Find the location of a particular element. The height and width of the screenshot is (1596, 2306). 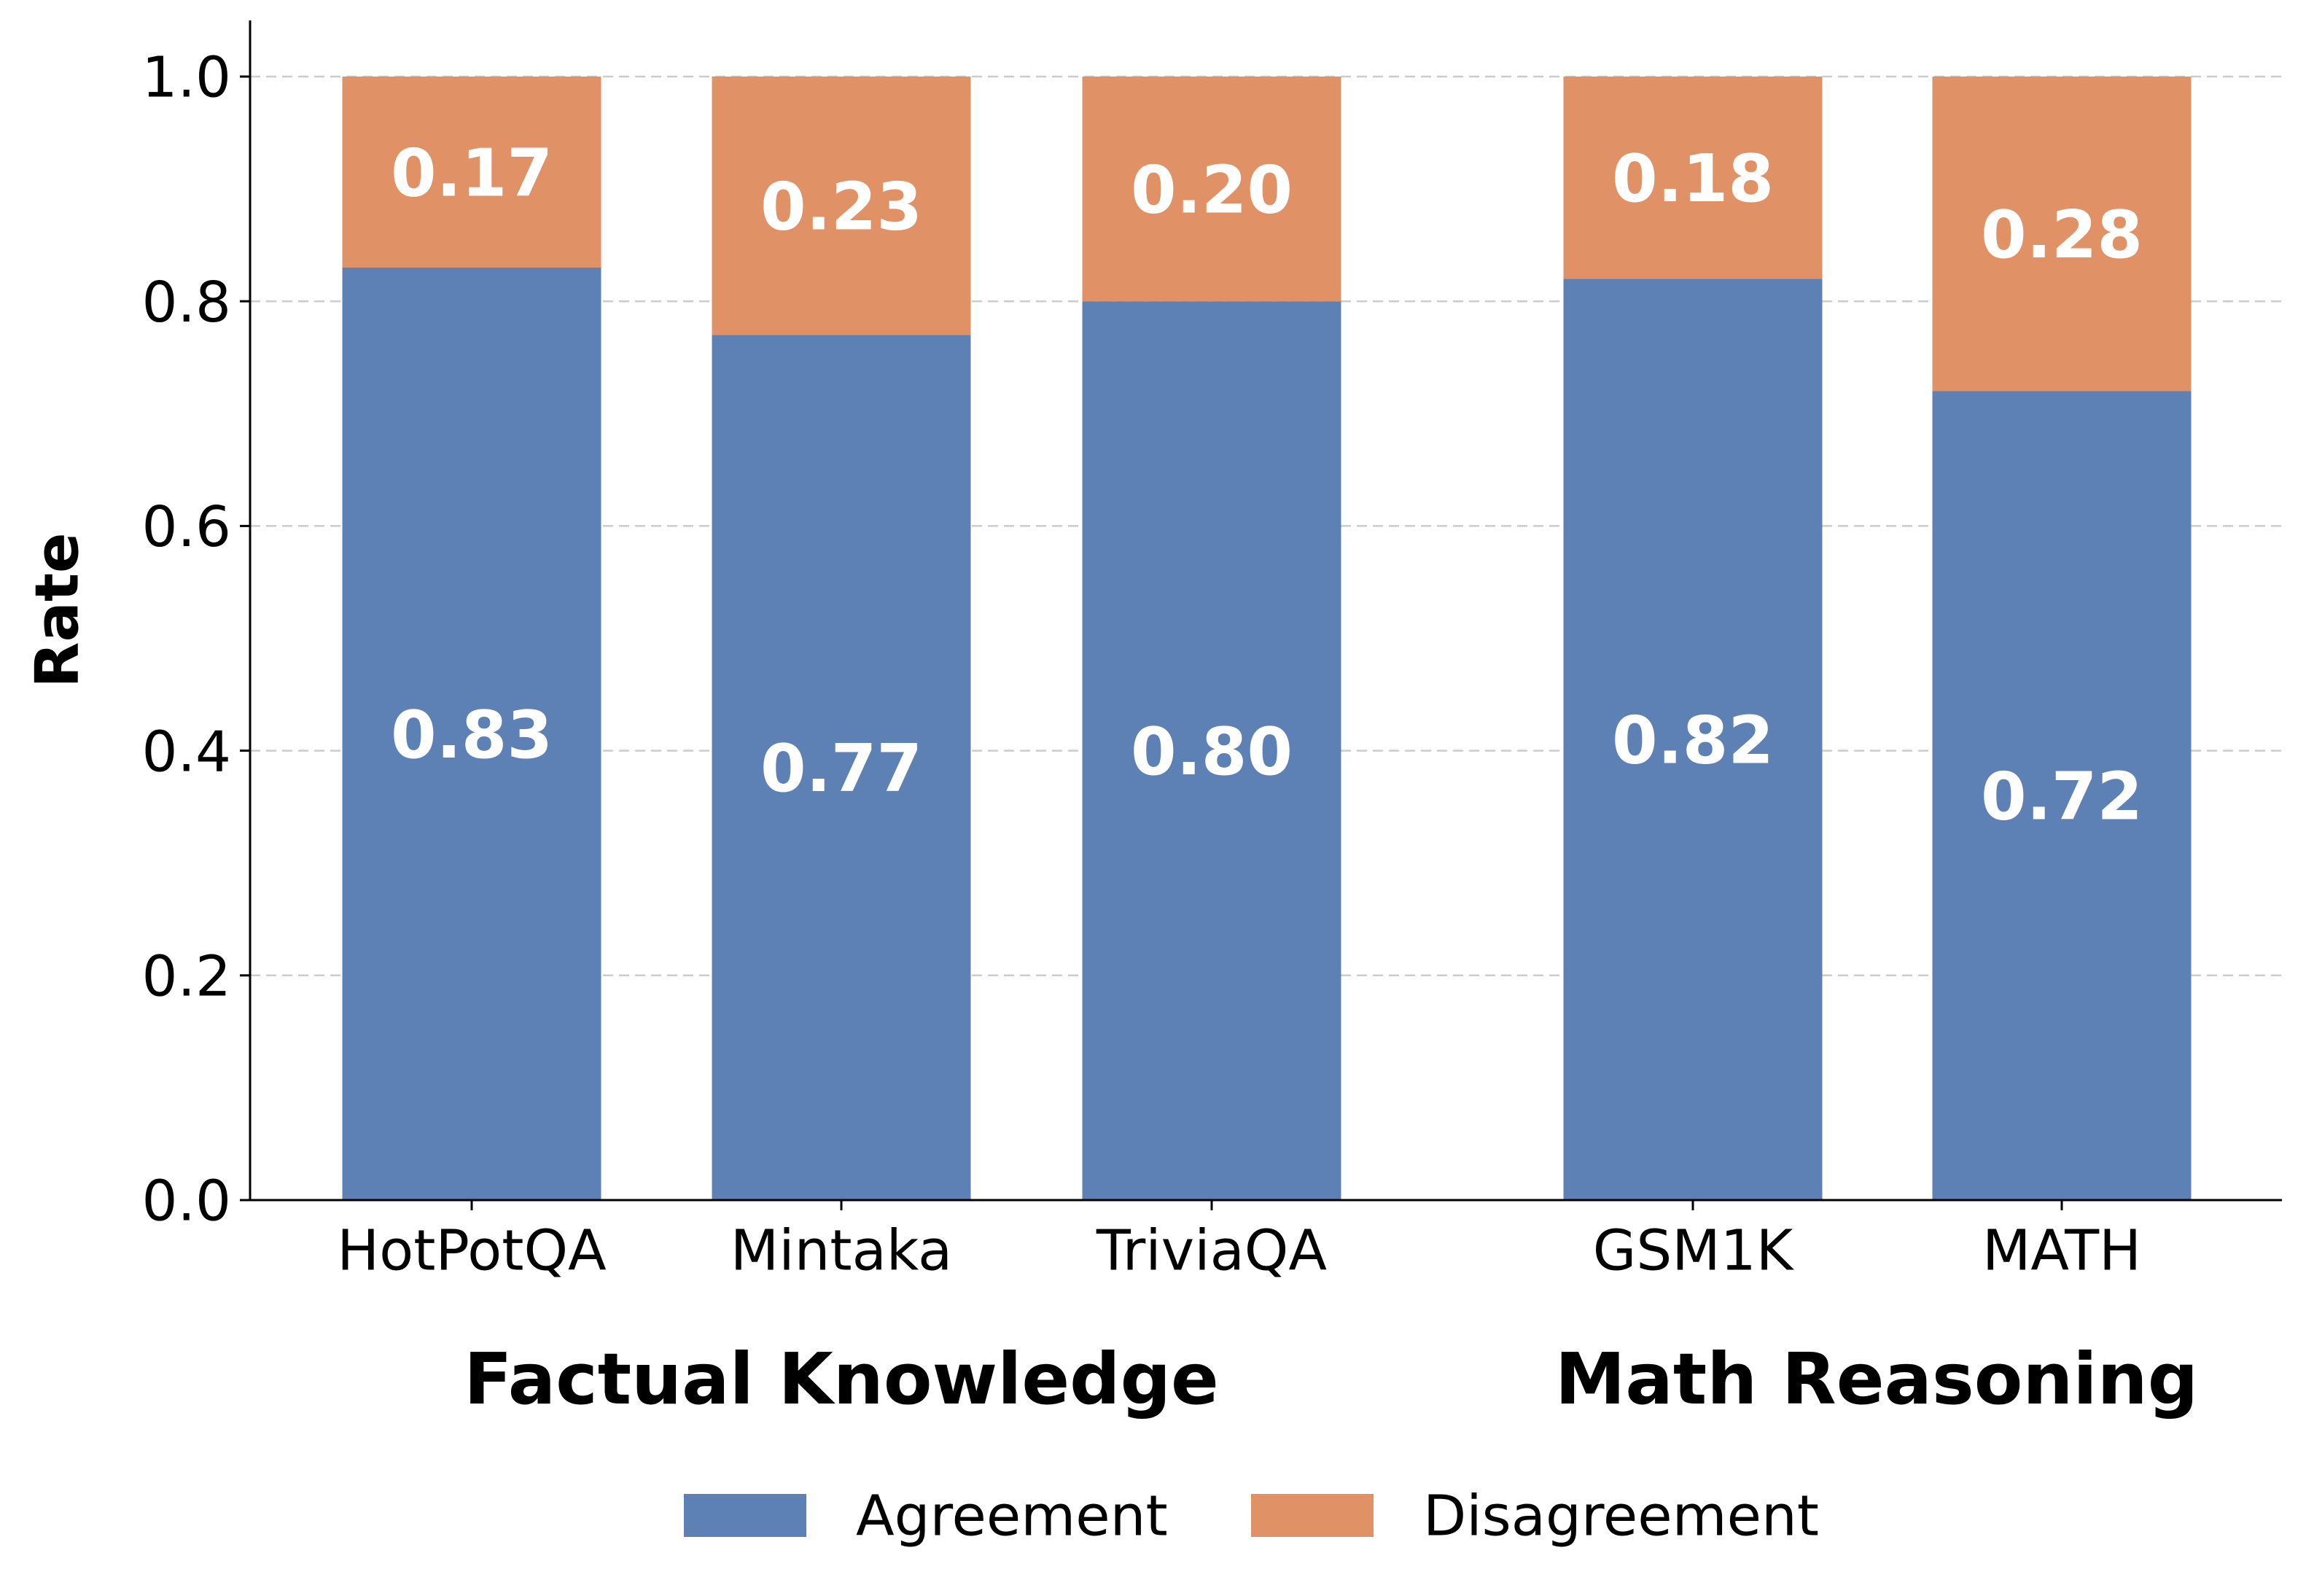

data-label: 0.20 is located at coordinates (1212, 190).